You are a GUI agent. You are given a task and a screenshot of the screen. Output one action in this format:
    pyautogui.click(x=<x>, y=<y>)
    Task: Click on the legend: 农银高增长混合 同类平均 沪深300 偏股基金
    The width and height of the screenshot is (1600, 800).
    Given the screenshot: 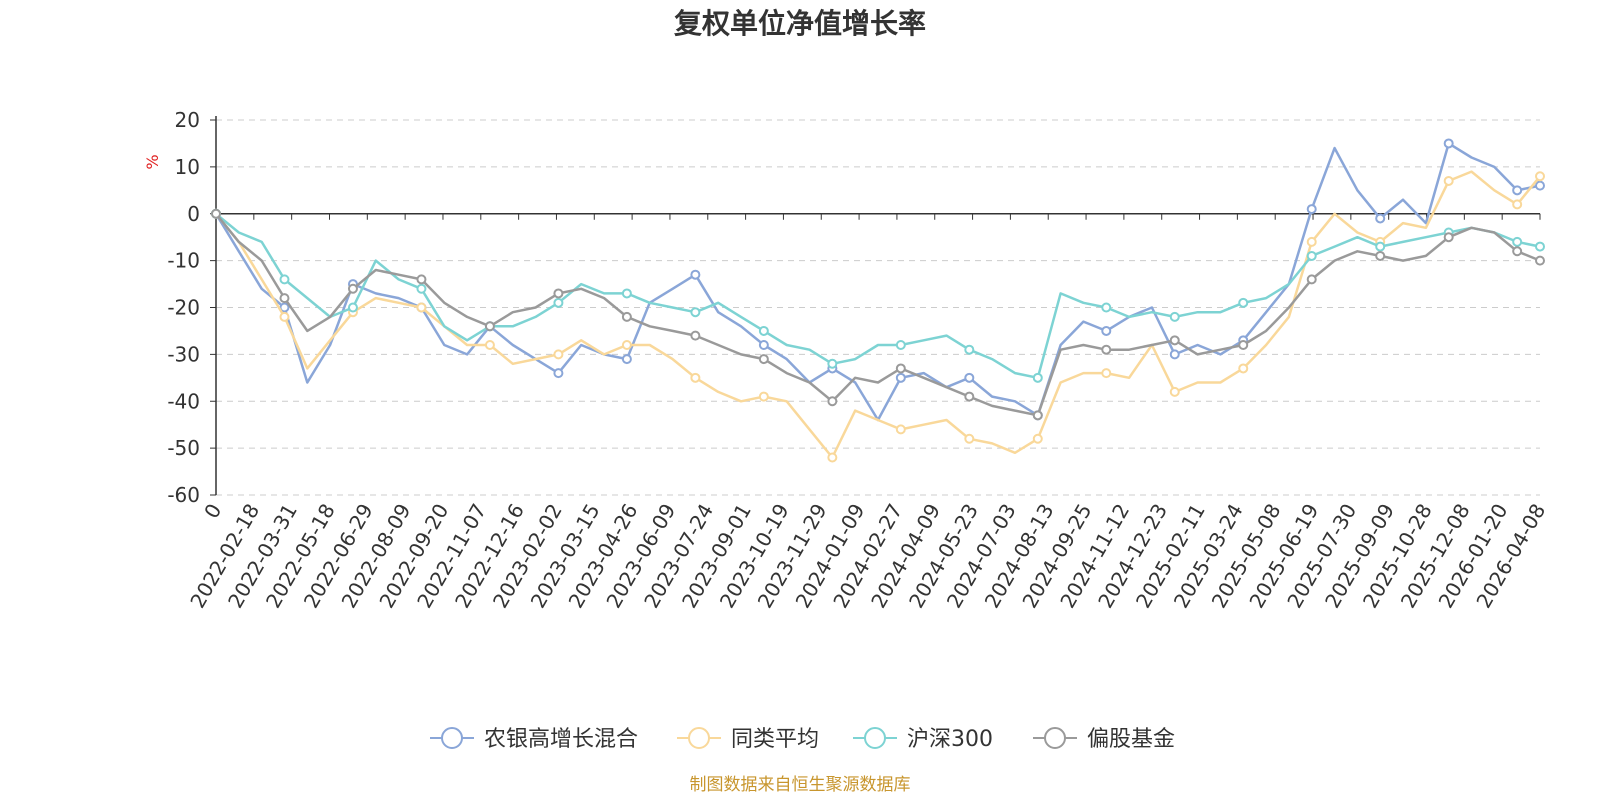 What is the action you would take?
    pyautogui.click(x=802, y=739)
    